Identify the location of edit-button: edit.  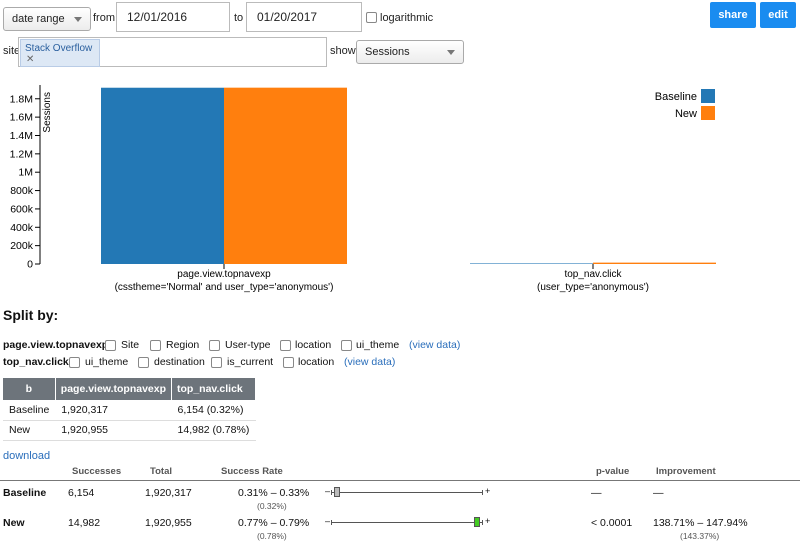
(778, 15).